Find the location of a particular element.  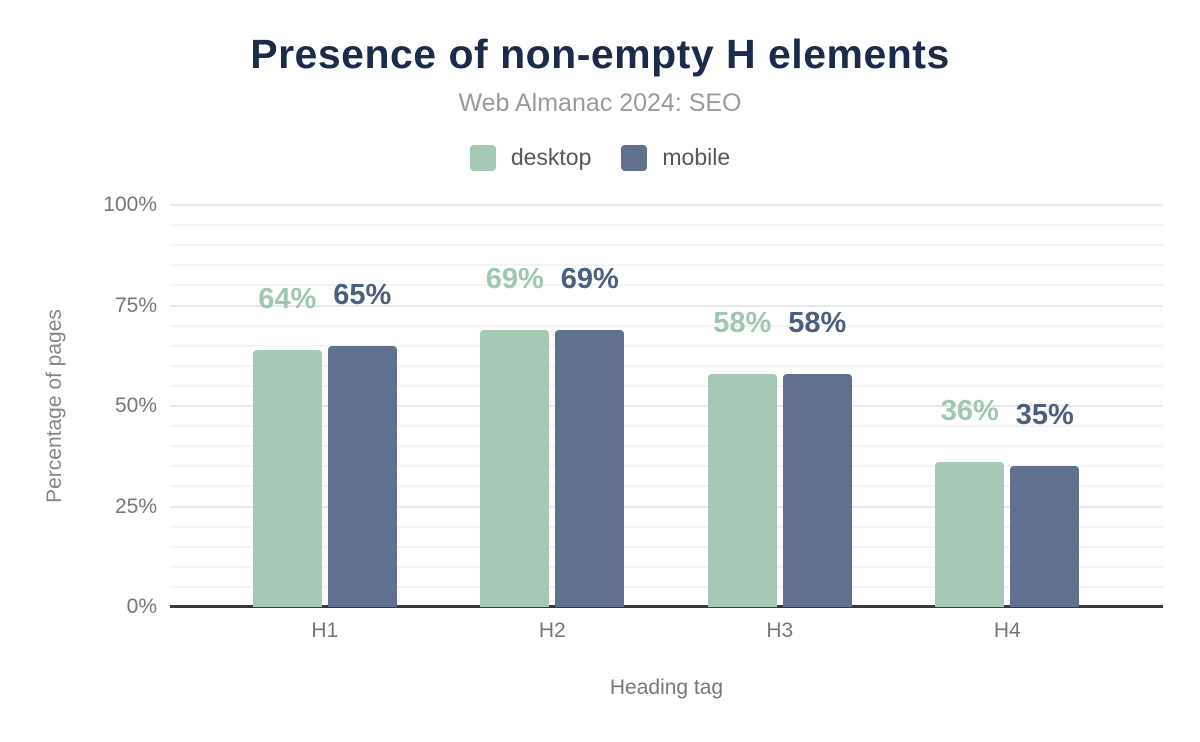

legend-label-desktop: desktop is located at coordinates (551, 157).